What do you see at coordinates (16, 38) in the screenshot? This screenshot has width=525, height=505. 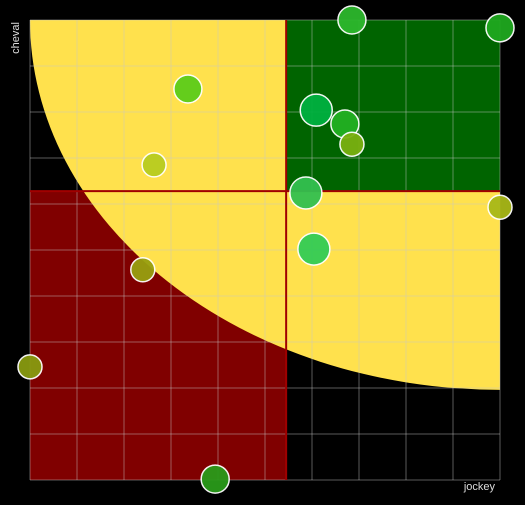 I see `y-axis-label: cheval` at bounding box center [16, 38].